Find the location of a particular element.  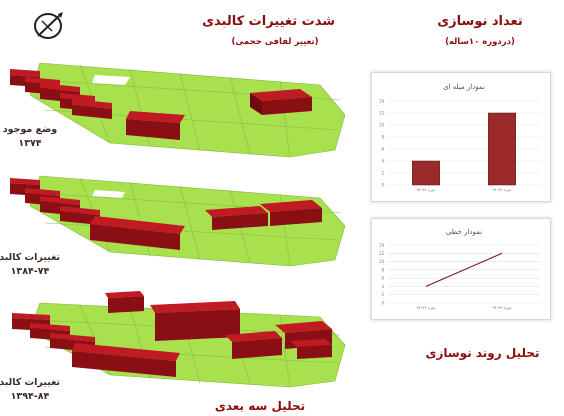

three-d-analysis-title: تحلیل سه بعدی is located at coordinates (260, 406).